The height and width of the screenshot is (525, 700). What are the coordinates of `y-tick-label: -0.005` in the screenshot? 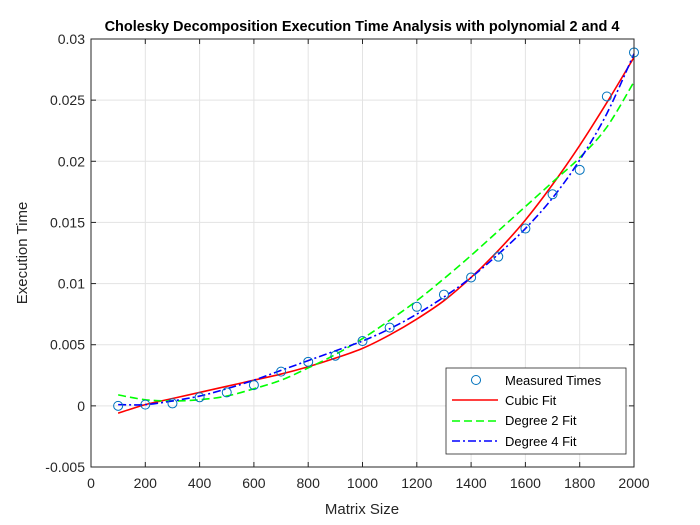 It's located at (65, 467).